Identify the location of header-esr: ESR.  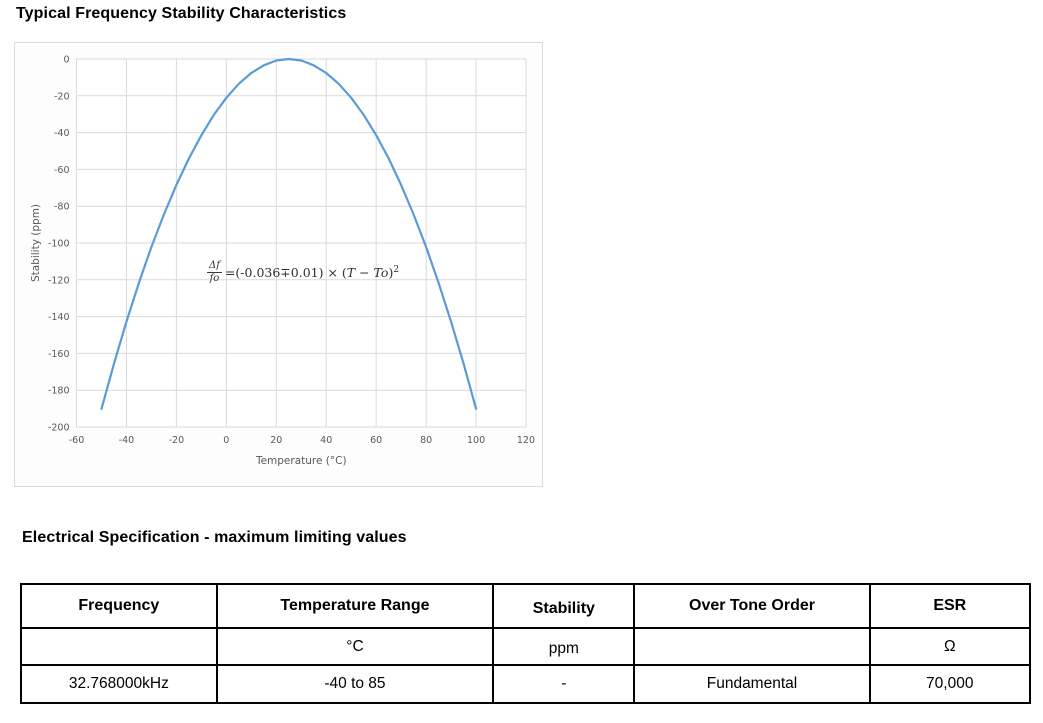
(950, 606).